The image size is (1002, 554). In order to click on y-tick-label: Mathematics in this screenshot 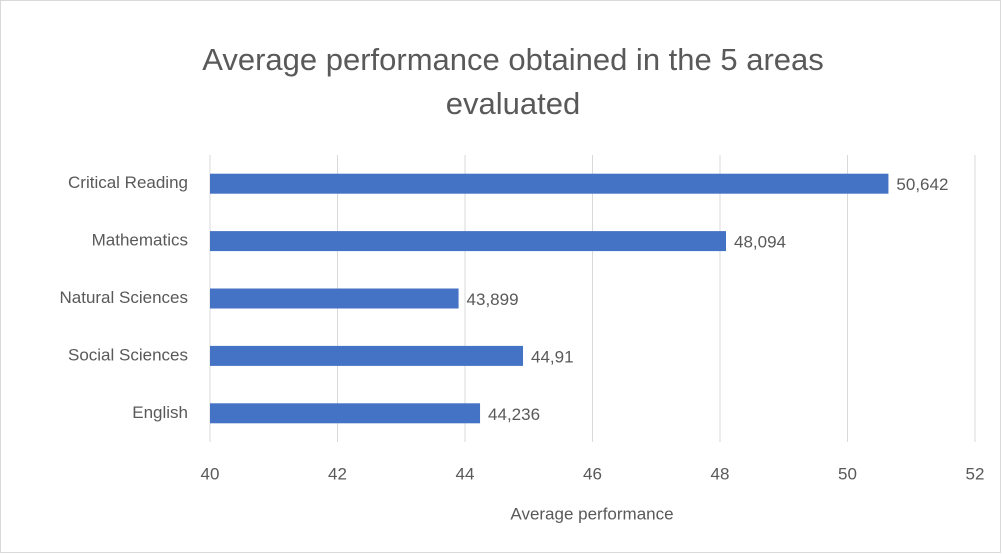, I will do `click(140, 240)`.